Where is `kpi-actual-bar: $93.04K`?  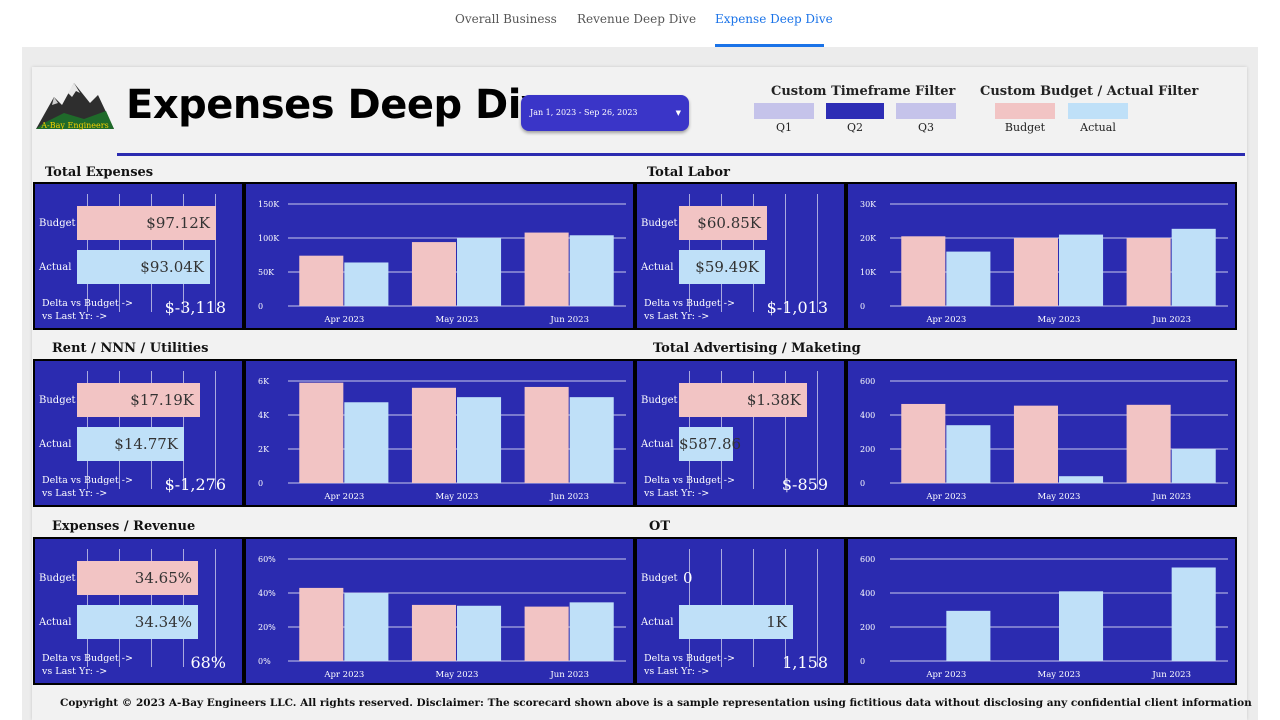
kpi-actual-bar: $93.04K is located at coordinates (143, 267).